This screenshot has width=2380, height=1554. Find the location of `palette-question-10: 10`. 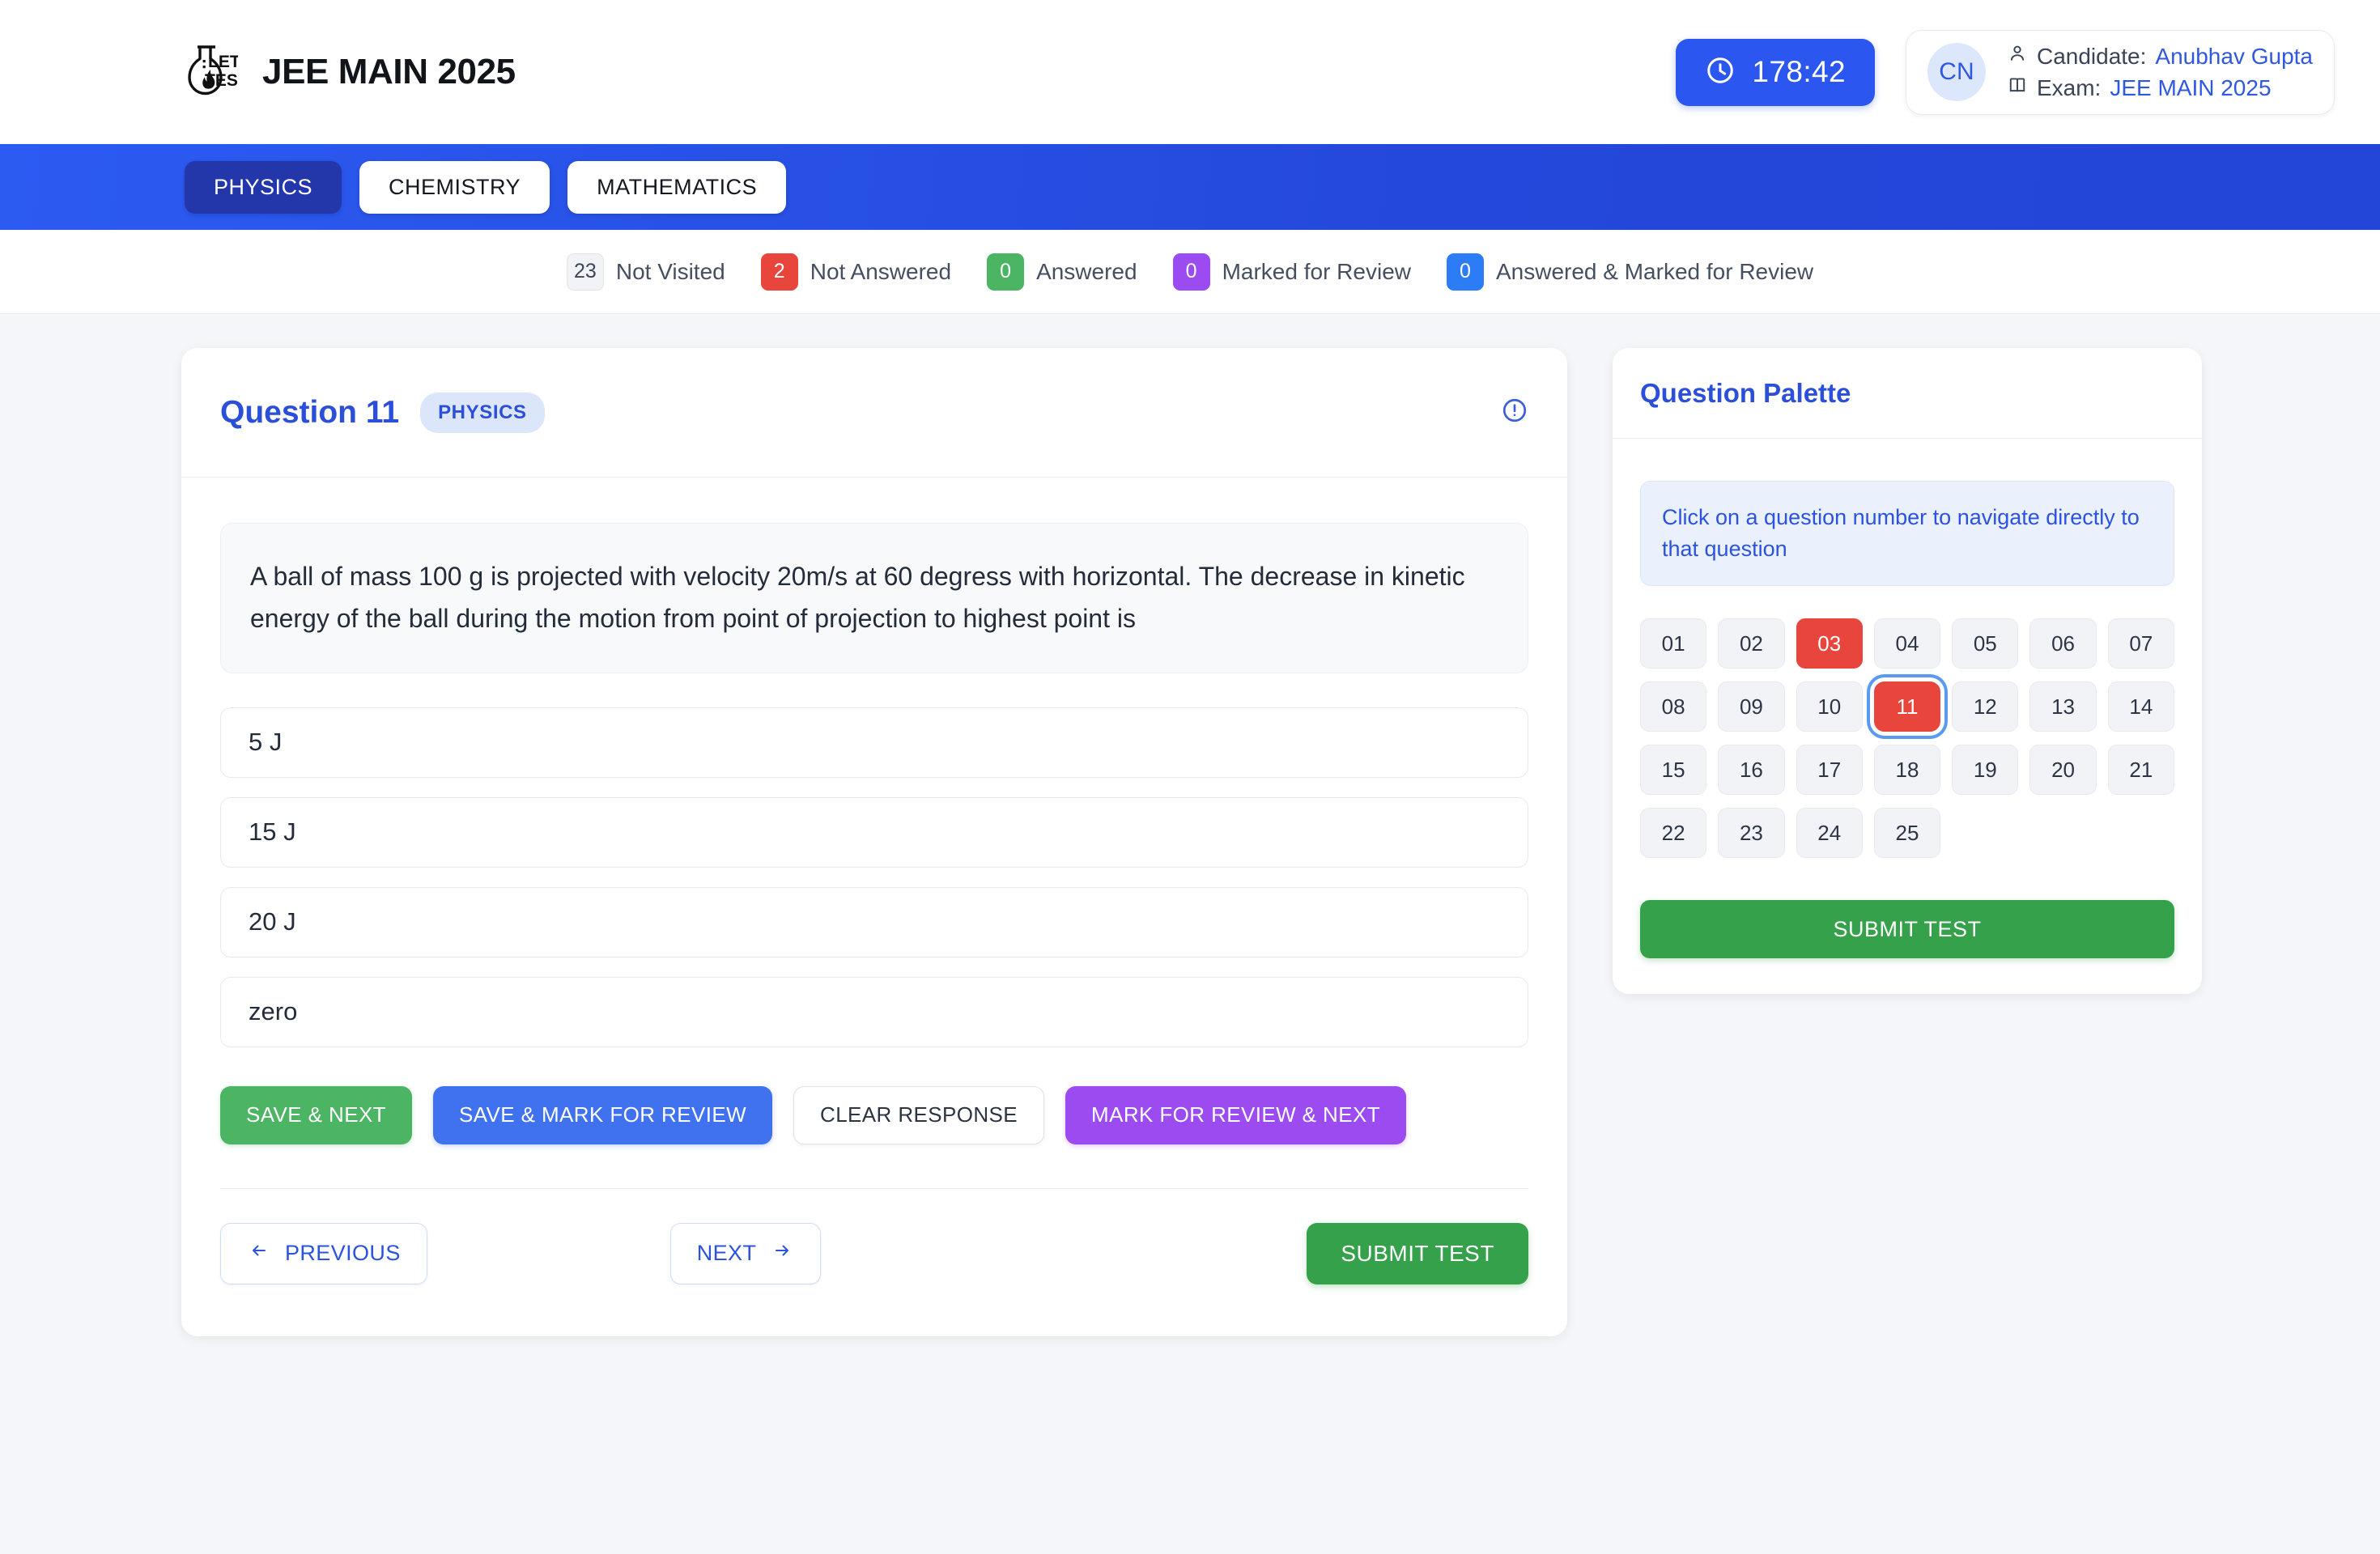

palette-question-10: 10 is located at coordinates (1829, 706).